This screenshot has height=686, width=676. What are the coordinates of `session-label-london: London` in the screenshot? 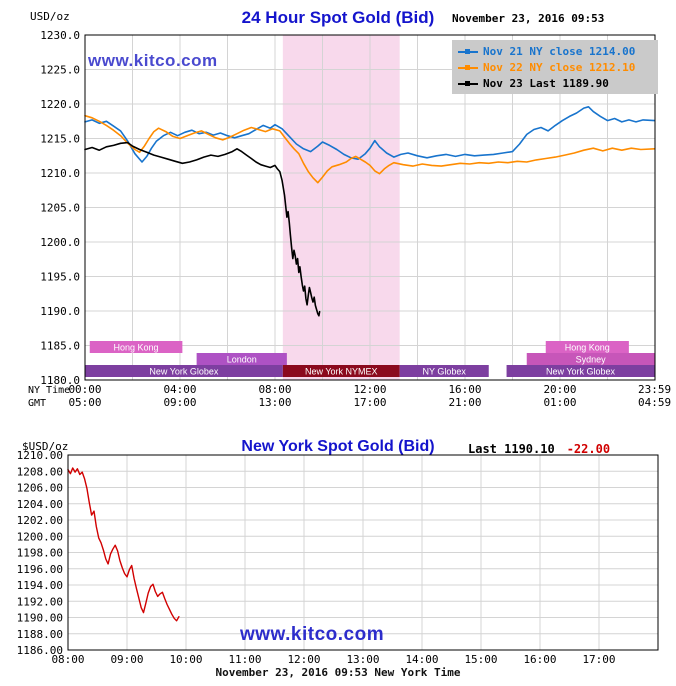 It's located at (242, 360).